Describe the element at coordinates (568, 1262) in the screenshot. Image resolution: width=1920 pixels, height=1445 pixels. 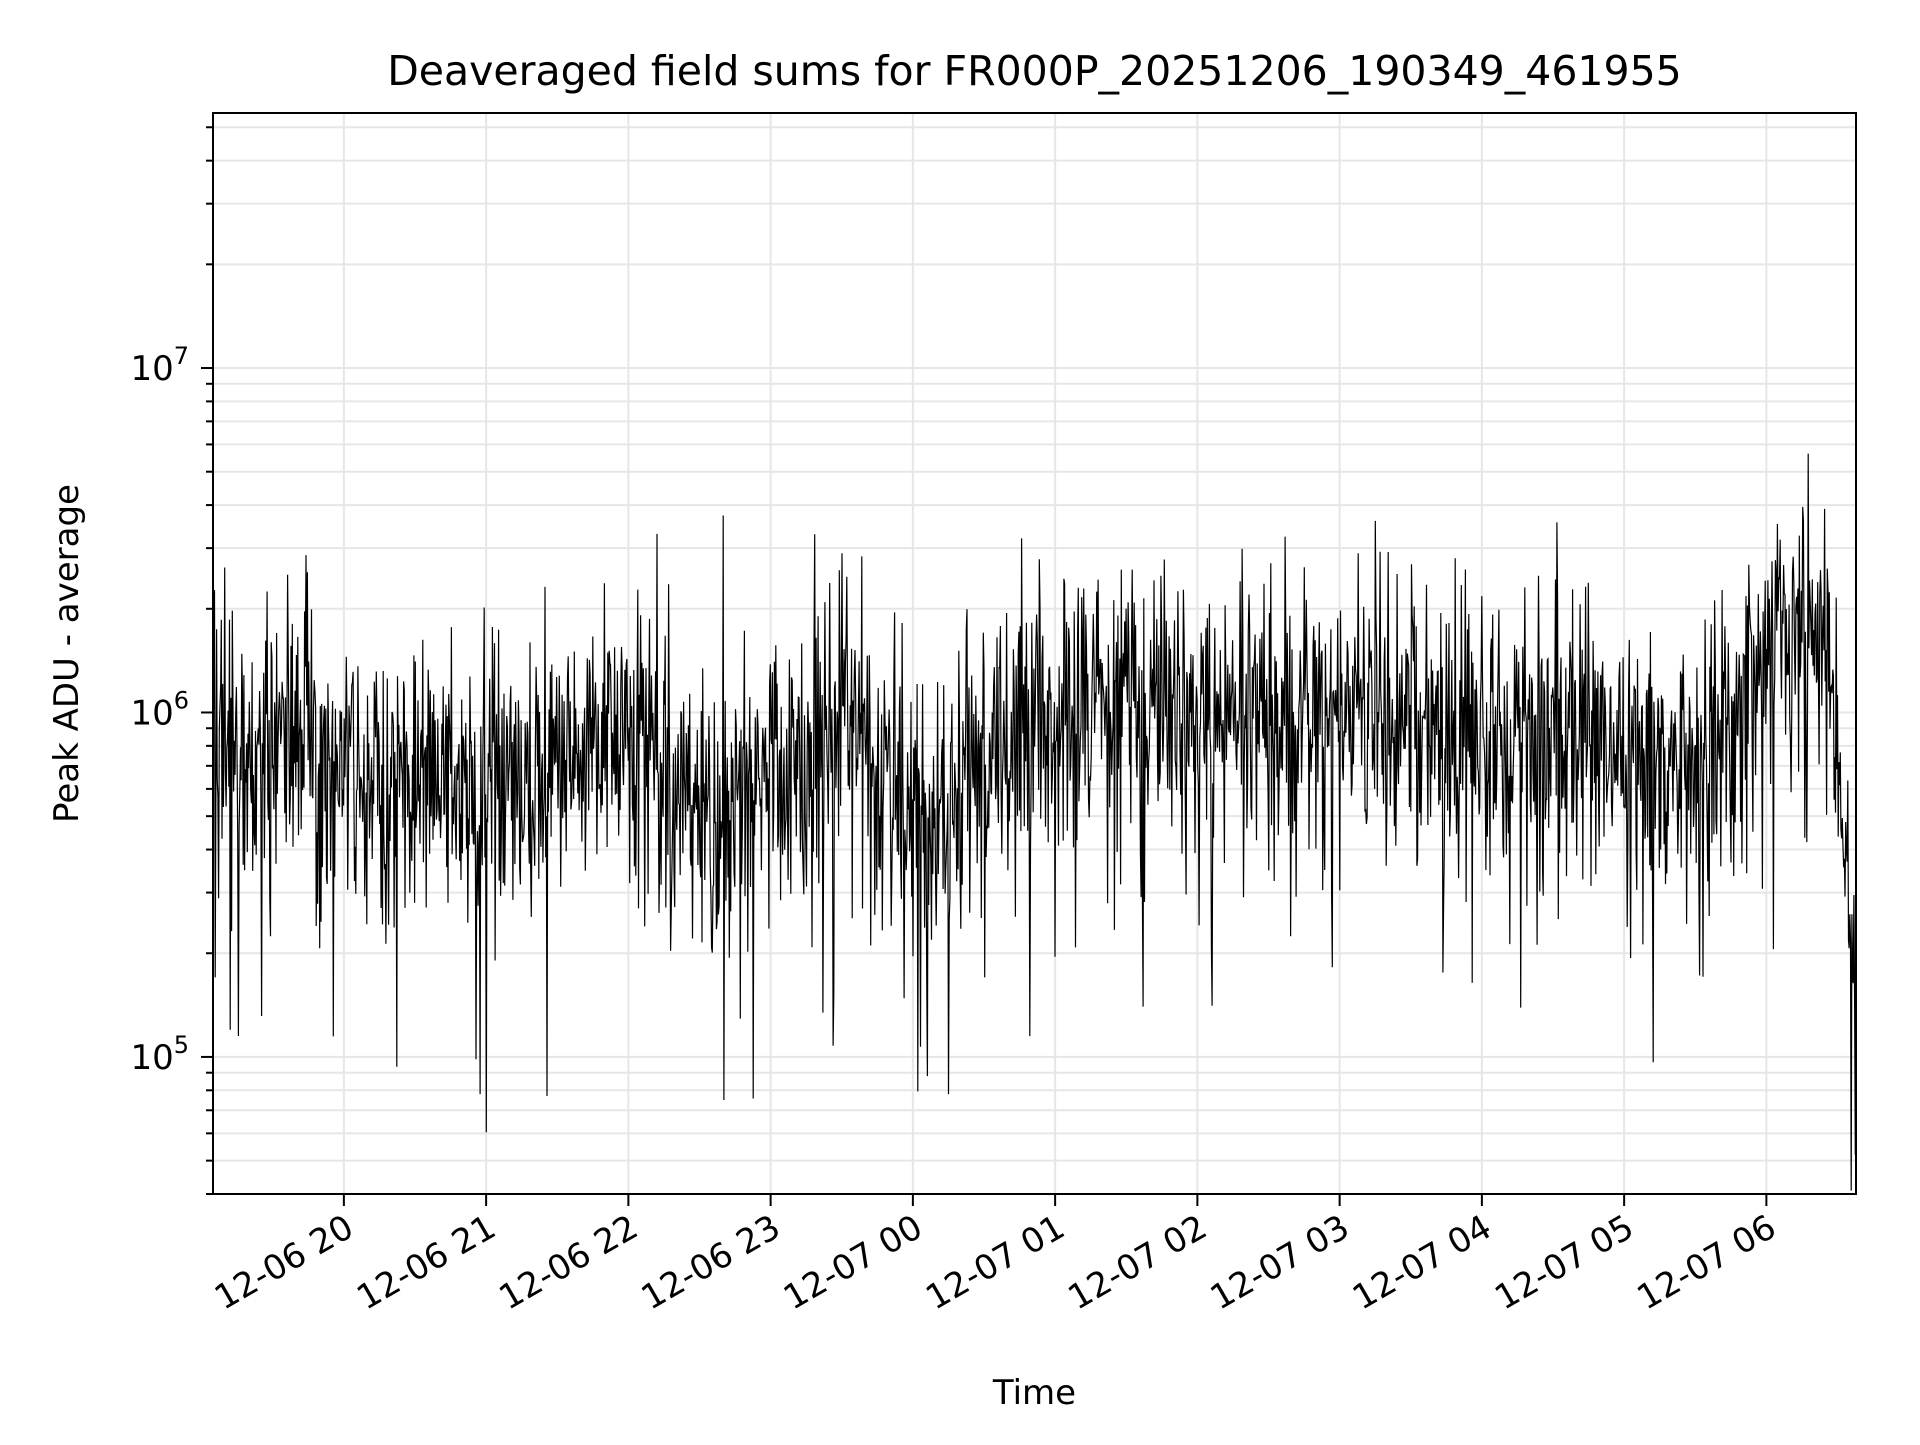
I see `x-tick-label: 12-06 22` at that location.